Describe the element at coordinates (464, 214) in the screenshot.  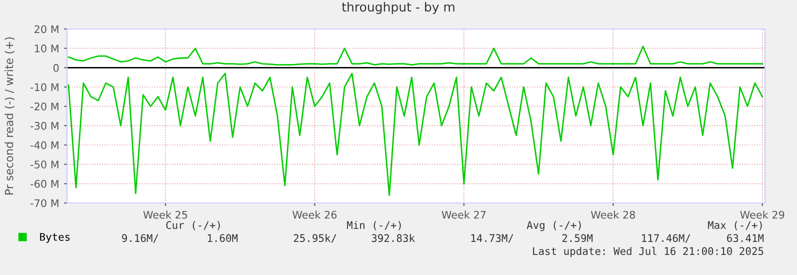
I see `x-tick-label: Week 27` at that location.